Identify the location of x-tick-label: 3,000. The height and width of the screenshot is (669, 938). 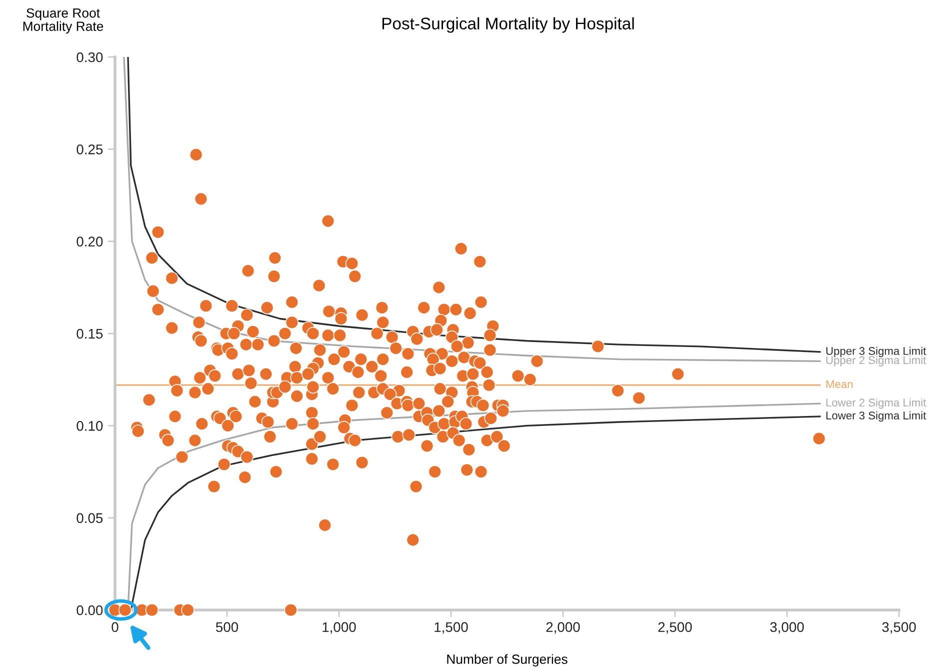
(787, 628).